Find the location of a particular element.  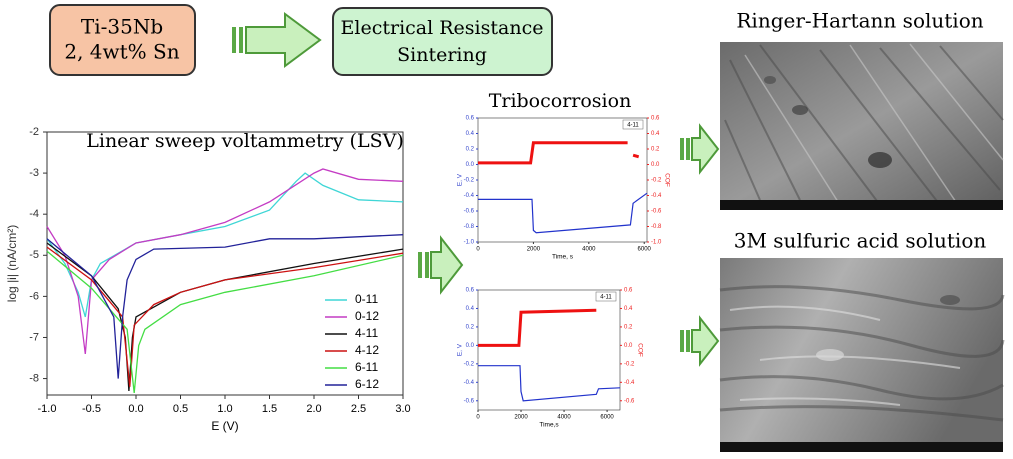

alloy-box is located at coordinates (122, 40).